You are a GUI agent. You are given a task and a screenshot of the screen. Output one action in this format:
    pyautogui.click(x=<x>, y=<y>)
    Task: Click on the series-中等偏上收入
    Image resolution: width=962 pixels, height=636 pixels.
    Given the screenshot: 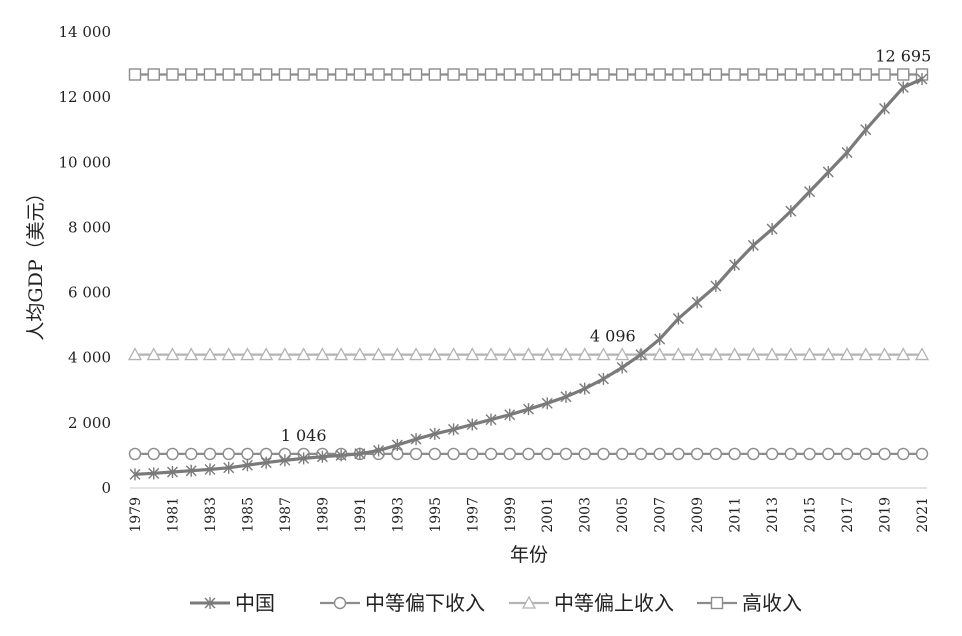 What is the action you would take?
    pyautogui.click(x=528, y=354)
    